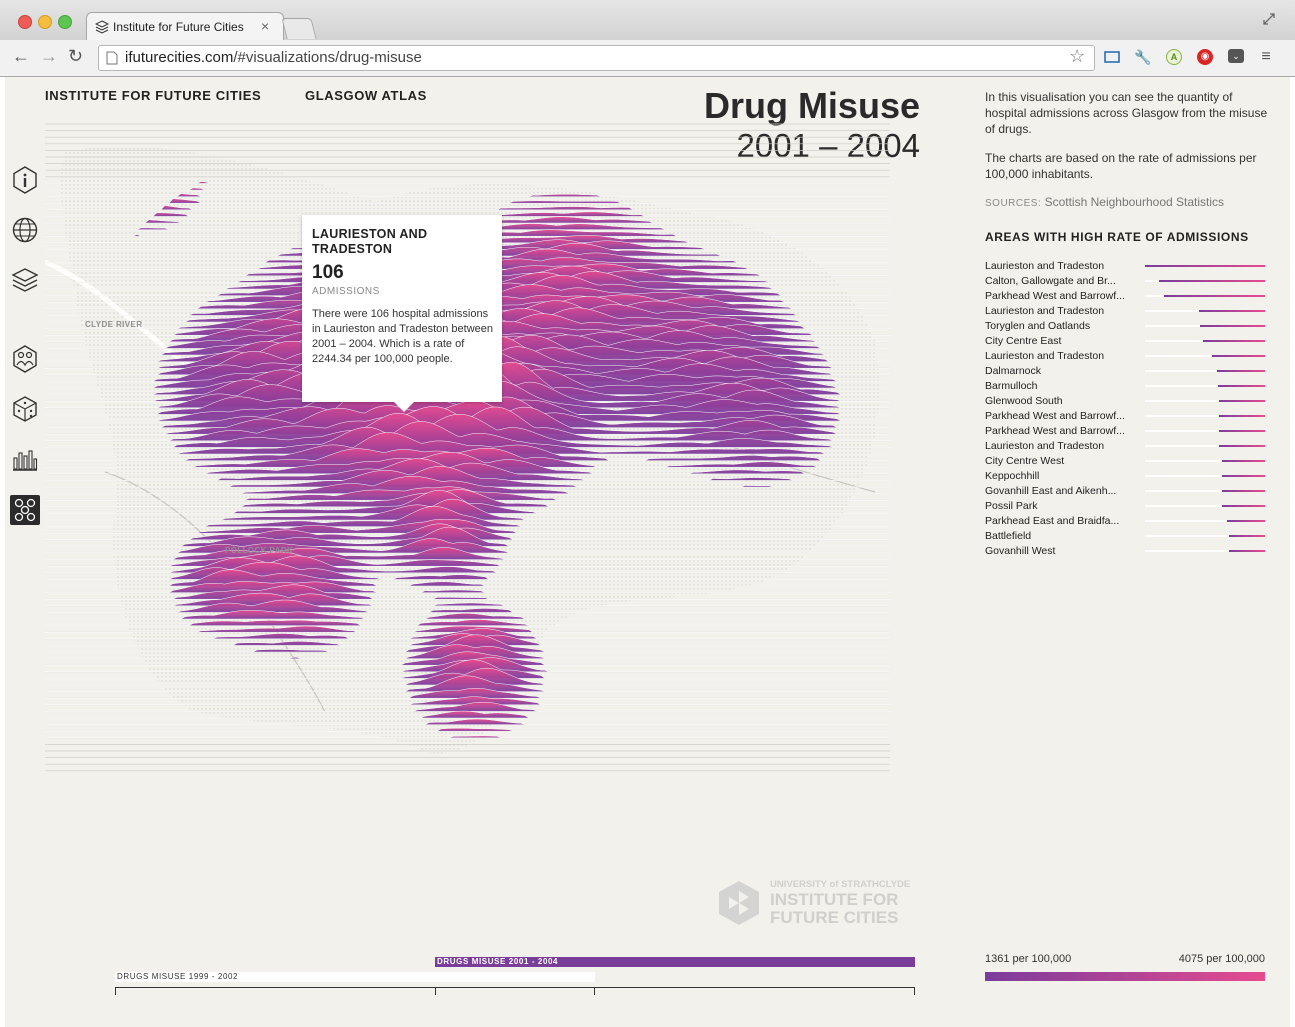  Describe the element at coordinates (355, 977) in the screenshot. I see `timeline-previous-period` at that location.